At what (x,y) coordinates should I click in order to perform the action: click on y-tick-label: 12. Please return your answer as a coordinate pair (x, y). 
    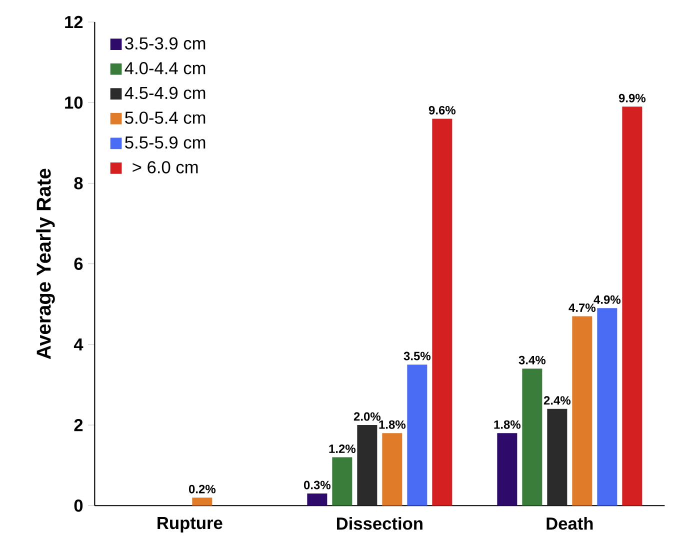
    Looking at the image, I should click on (74, 22).